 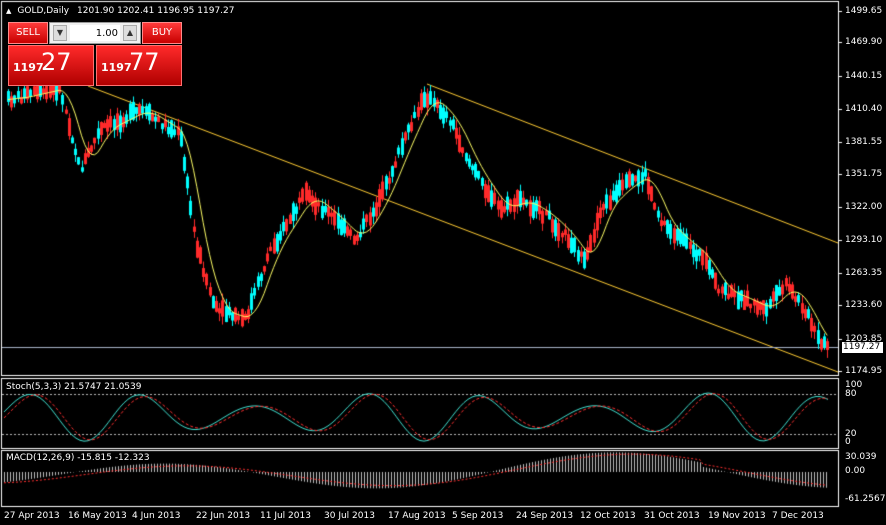 I want to click on price-axis-label: 1263.35, so click(x=864, y=273).